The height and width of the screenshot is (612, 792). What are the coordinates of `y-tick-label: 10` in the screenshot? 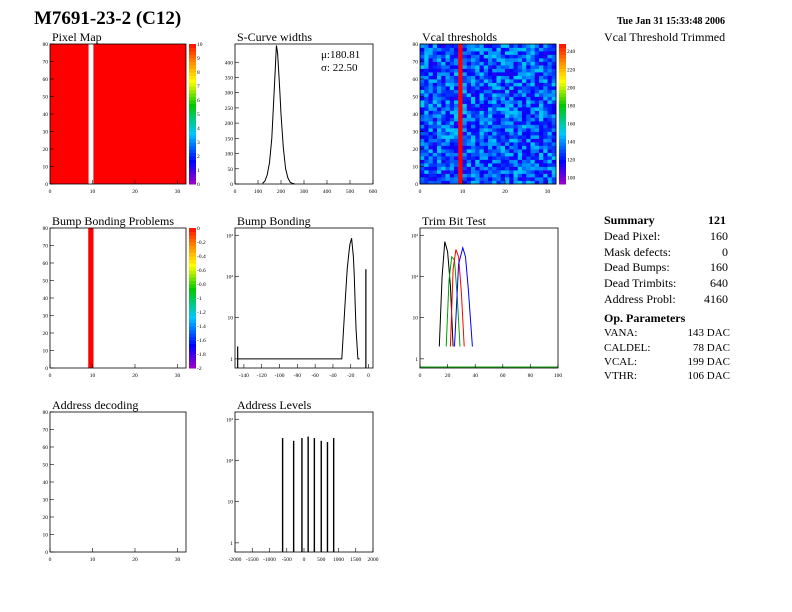 It's located at (46, 352).